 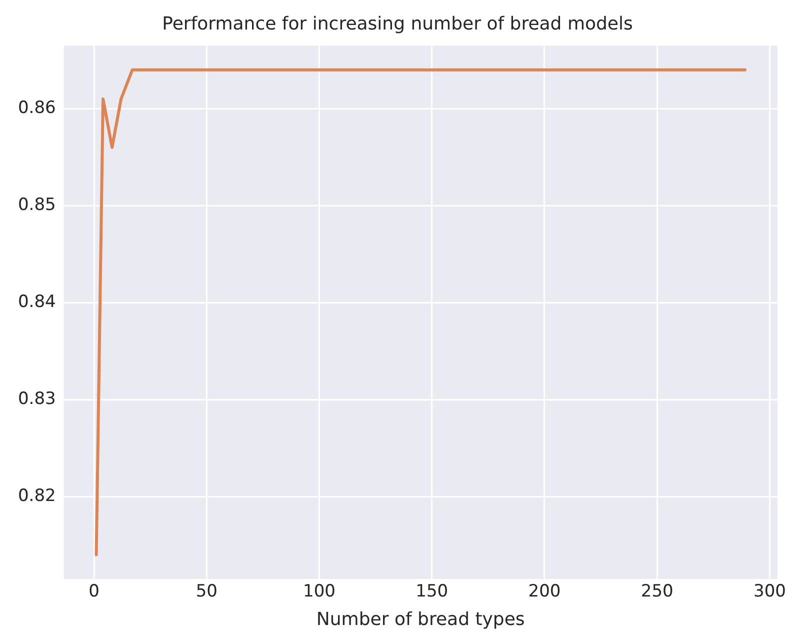 What do you see at coordinates (420, 619) in the screenshot?
I see `x-axis-title: Number of bread types` at bounding box center [420, 619].